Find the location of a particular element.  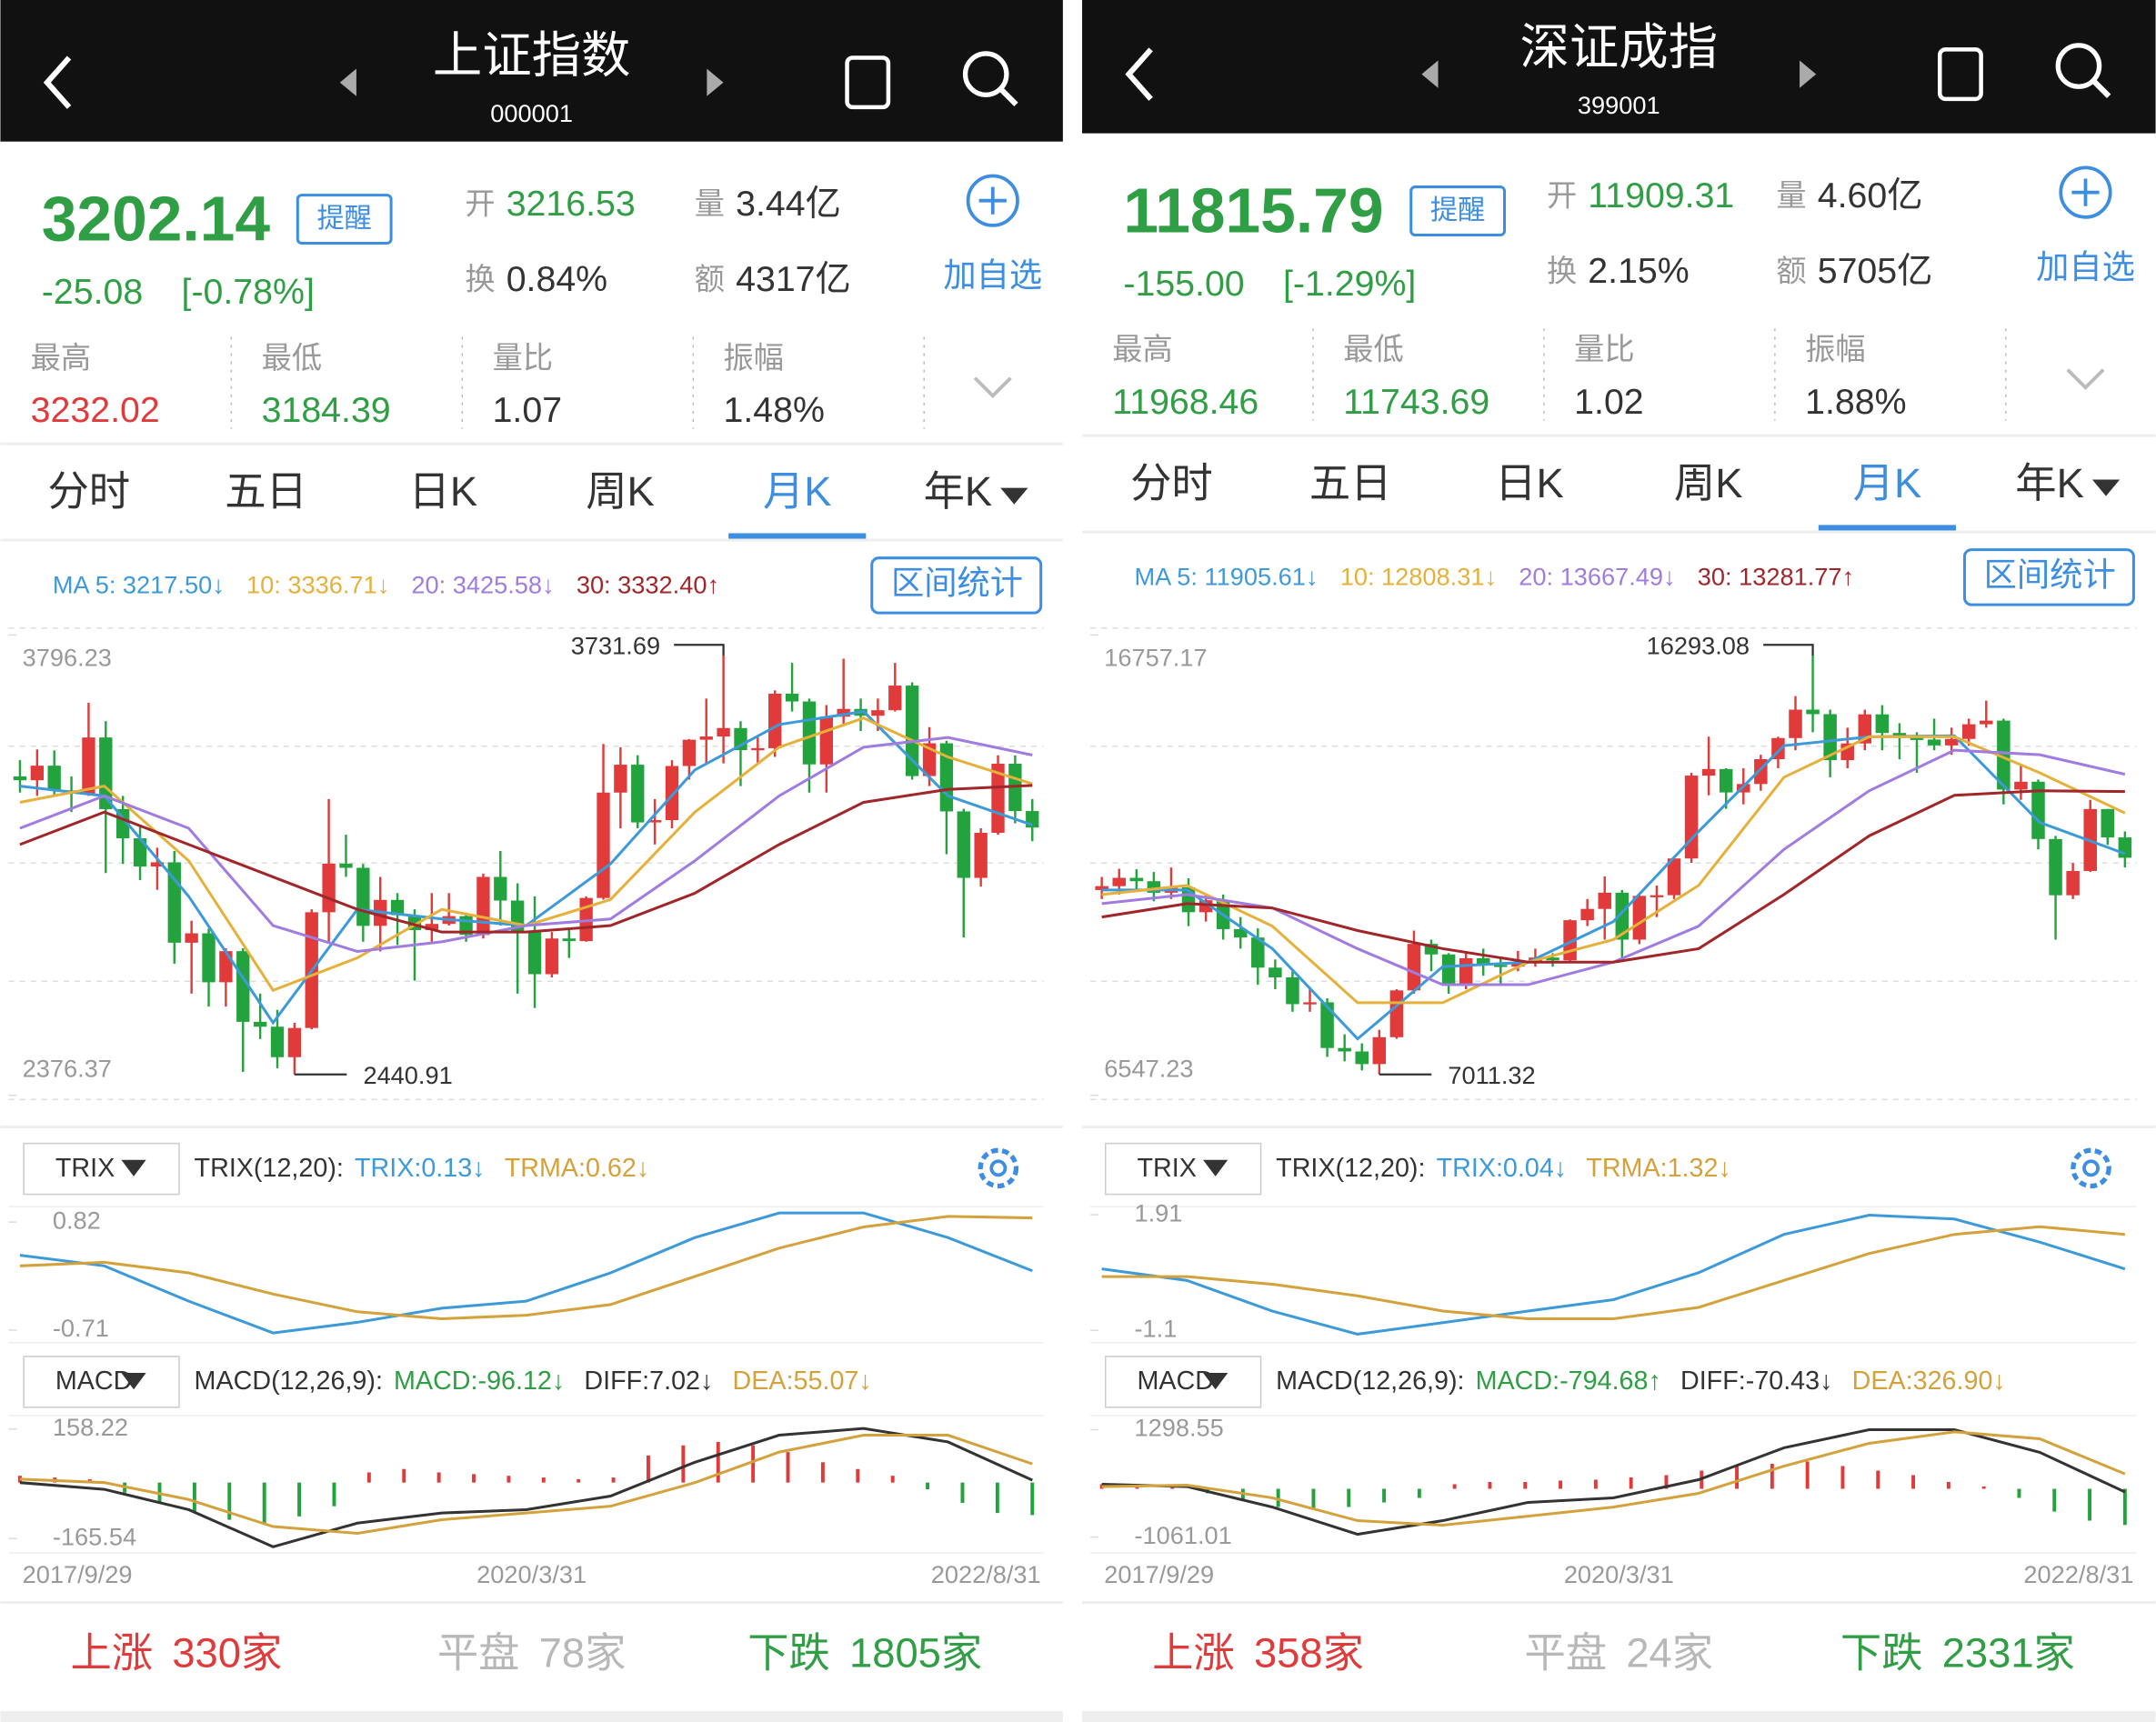

index-code: 000001 is located at coordinates (531, 113).